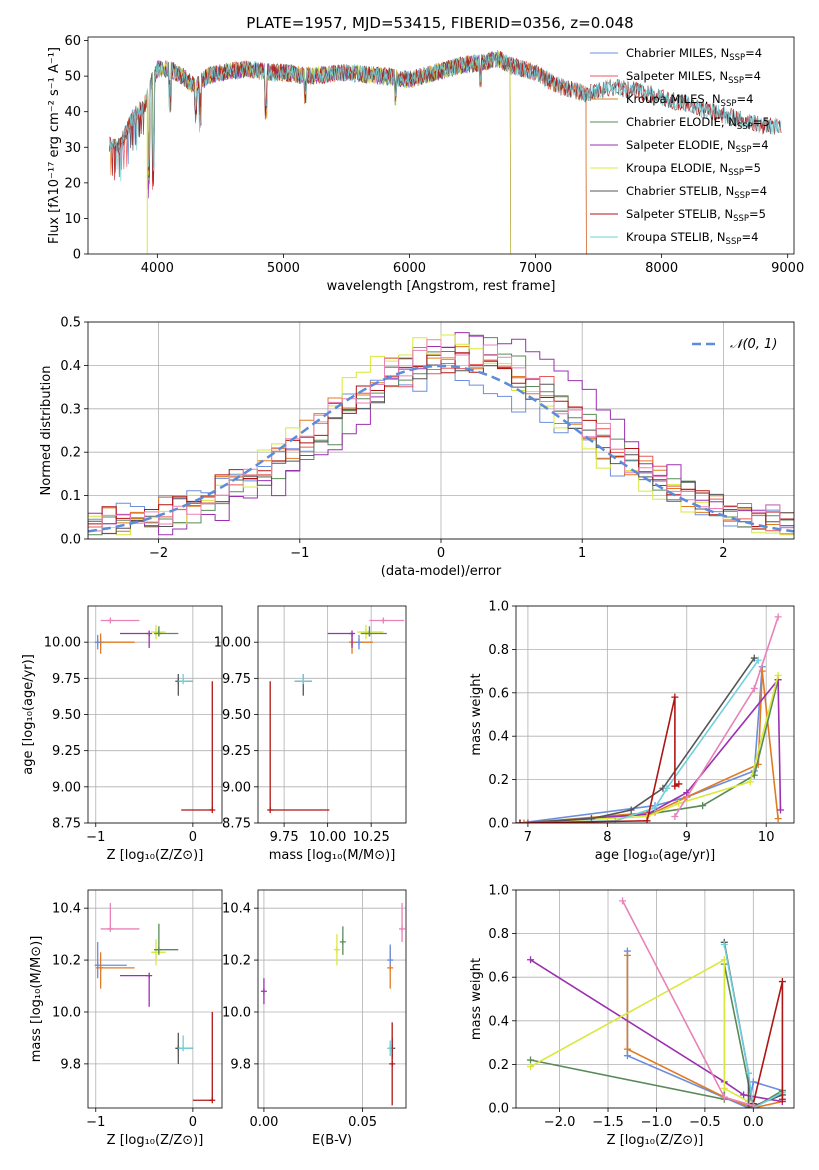 This screenshot has width=819, height=1170. What do you see at coordinates (70, 1064) in the screenshot?
I see `y-tick-label: 9.8` at bounding box center [70, 1064].